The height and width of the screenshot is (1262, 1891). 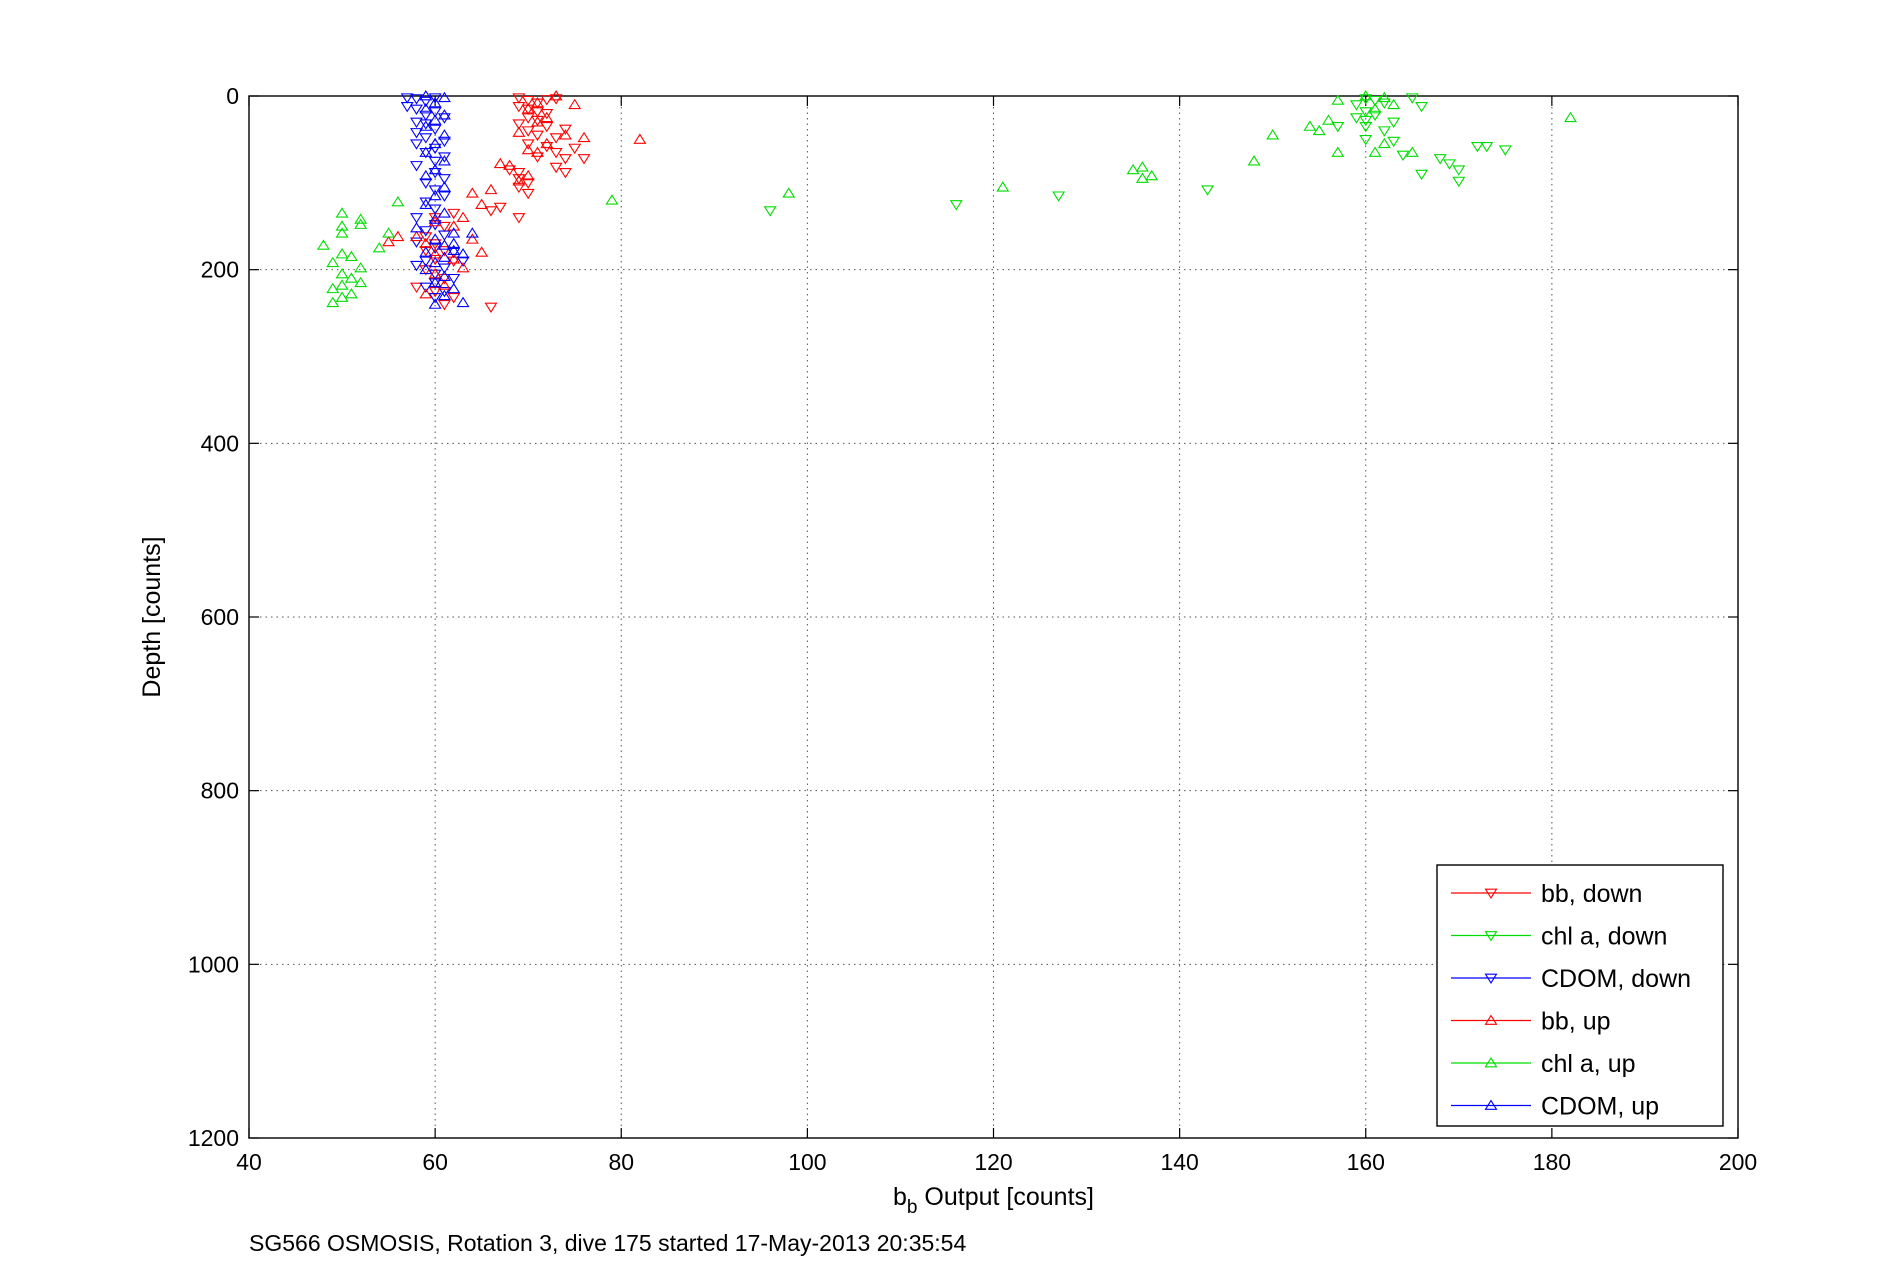 I want to click on x-tick-label: 100, so click(x=807, y=1162).